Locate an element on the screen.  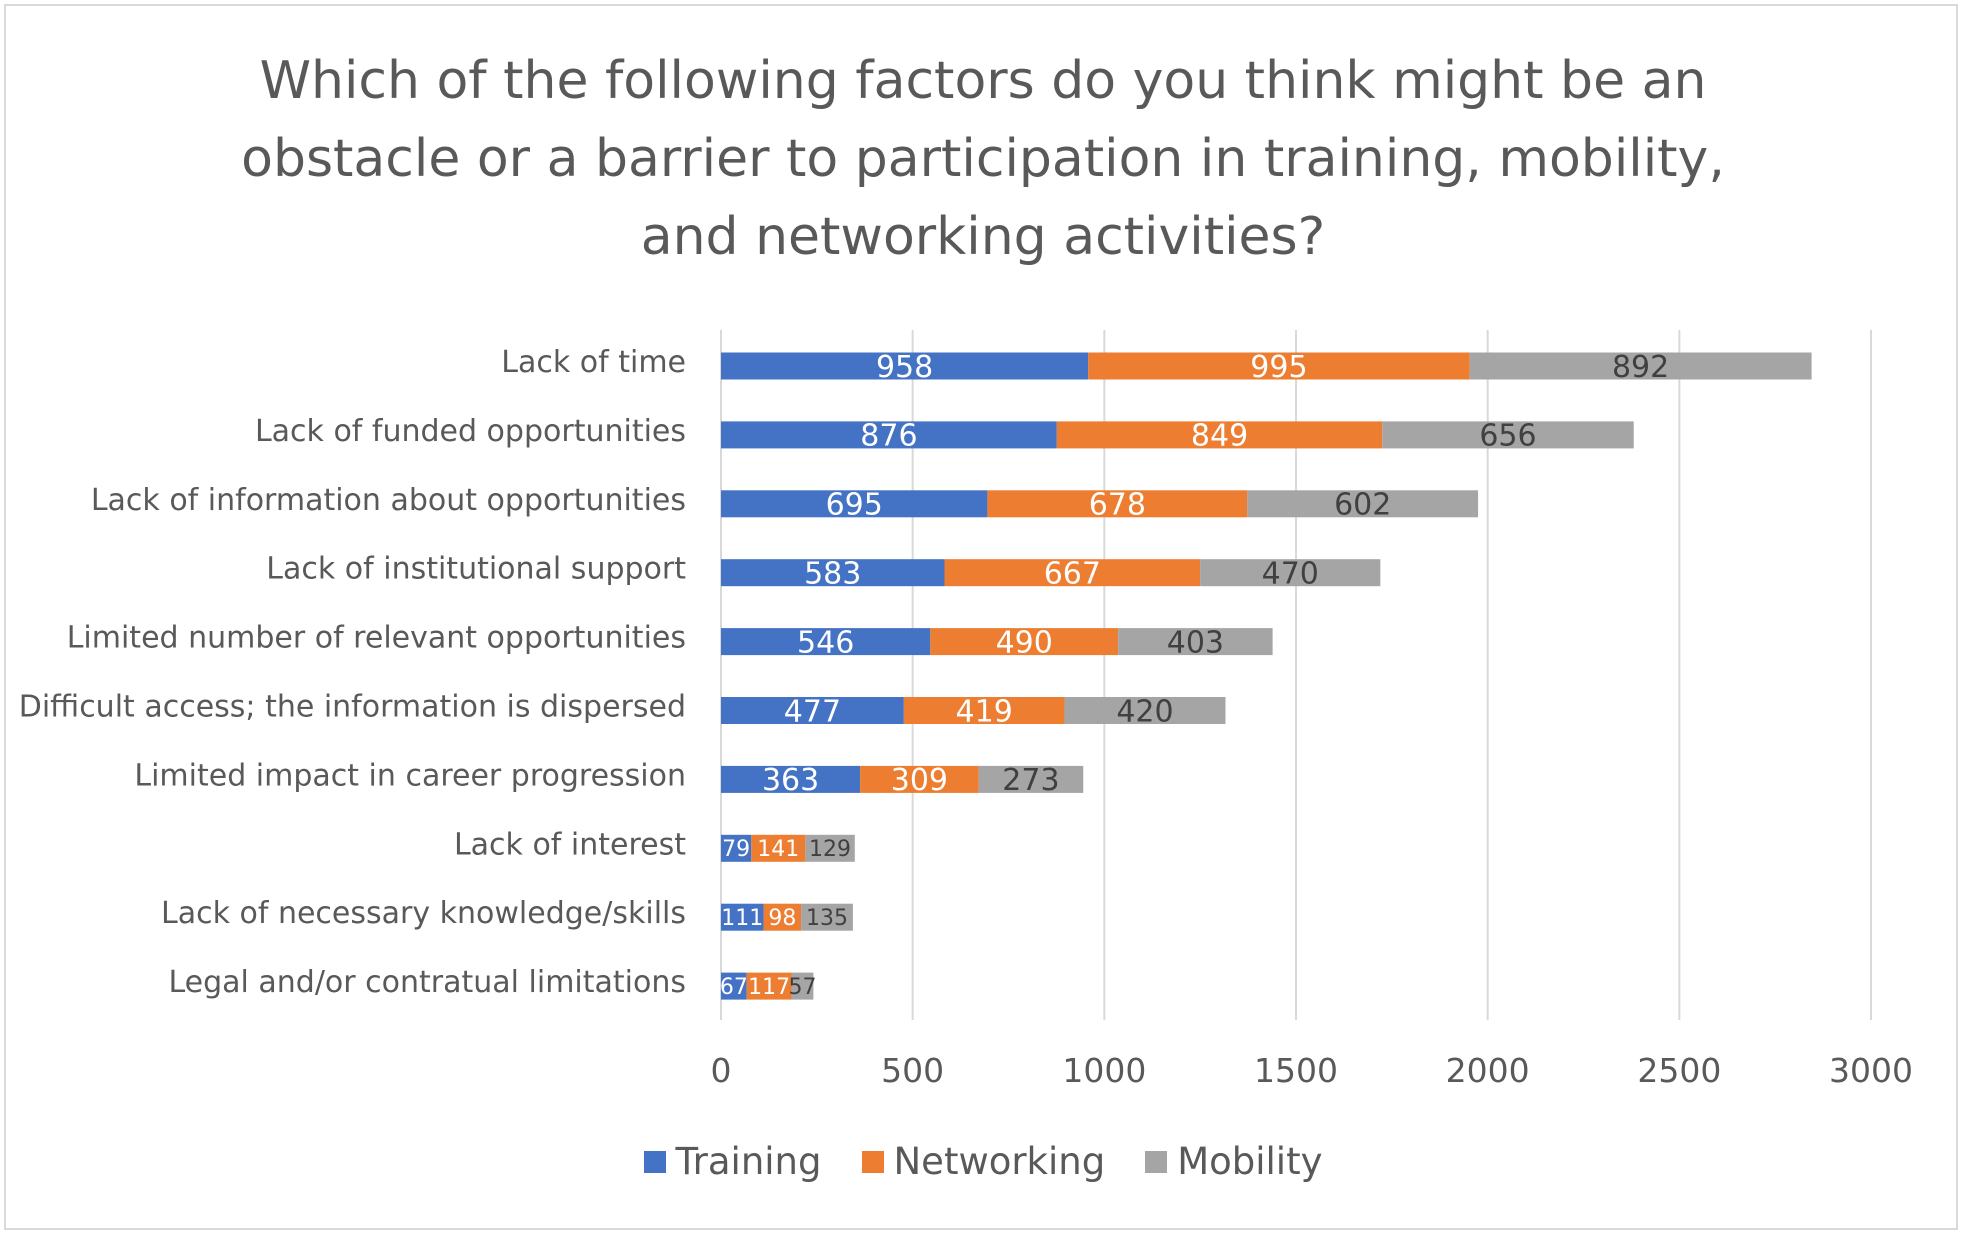
data-label-networking-0: 995 is located at coordinates (1278, 367).